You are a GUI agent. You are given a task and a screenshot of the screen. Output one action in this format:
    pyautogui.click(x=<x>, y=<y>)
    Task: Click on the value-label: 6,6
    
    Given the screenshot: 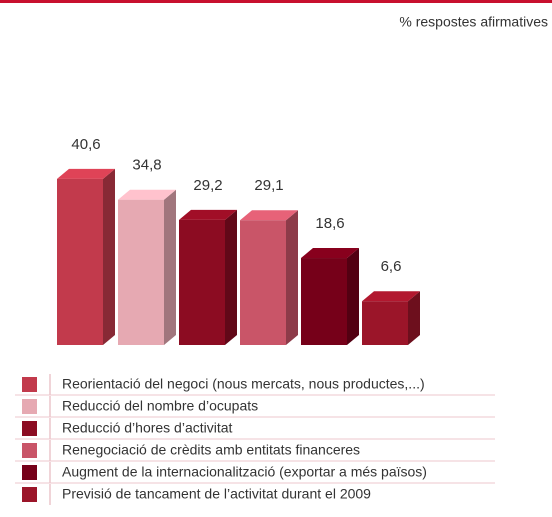 What is the action you would take?
    pyautogui.click(x=391, y=266)
    